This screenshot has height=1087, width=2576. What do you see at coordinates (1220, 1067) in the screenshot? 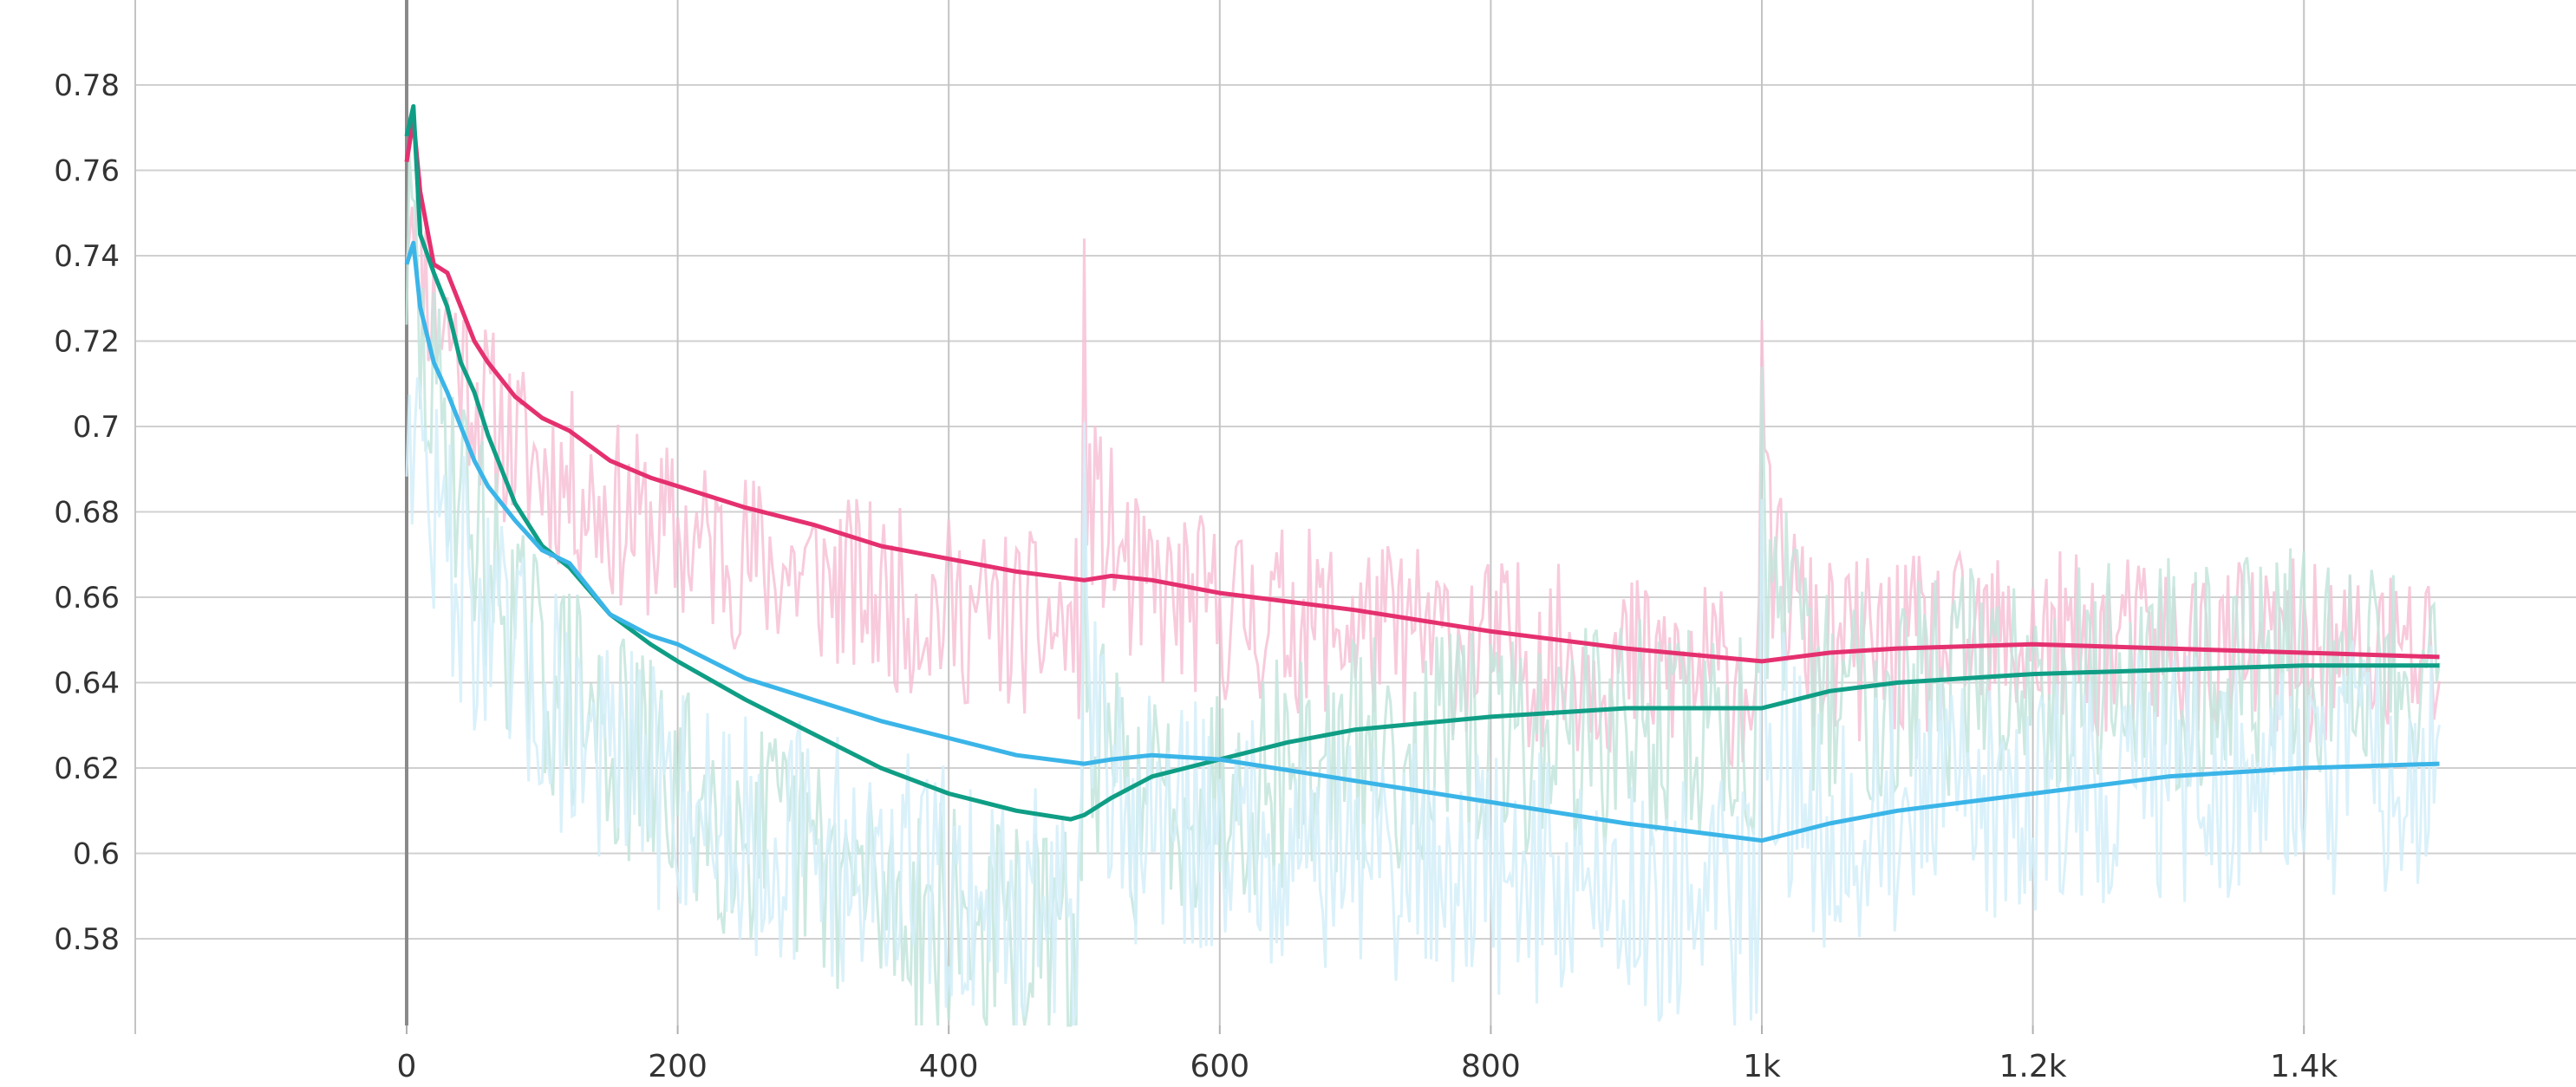
I see `x-tick-label: 600` at bounding box center [1220, 1067].